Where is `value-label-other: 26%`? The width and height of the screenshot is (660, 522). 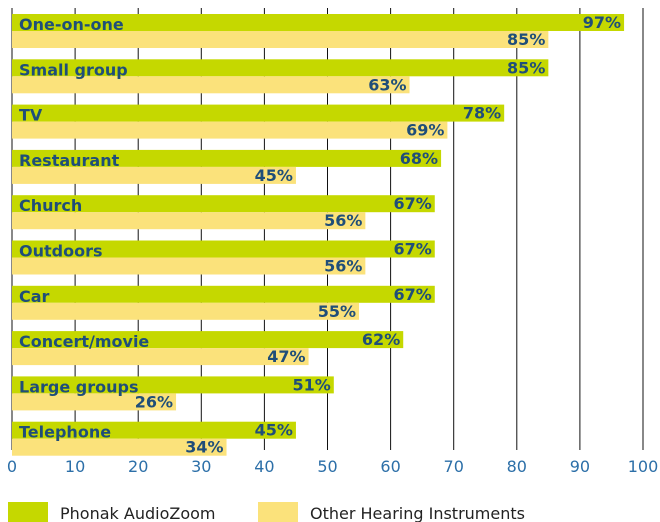
value-label-other: 26% is located at coordinates (154, 401).